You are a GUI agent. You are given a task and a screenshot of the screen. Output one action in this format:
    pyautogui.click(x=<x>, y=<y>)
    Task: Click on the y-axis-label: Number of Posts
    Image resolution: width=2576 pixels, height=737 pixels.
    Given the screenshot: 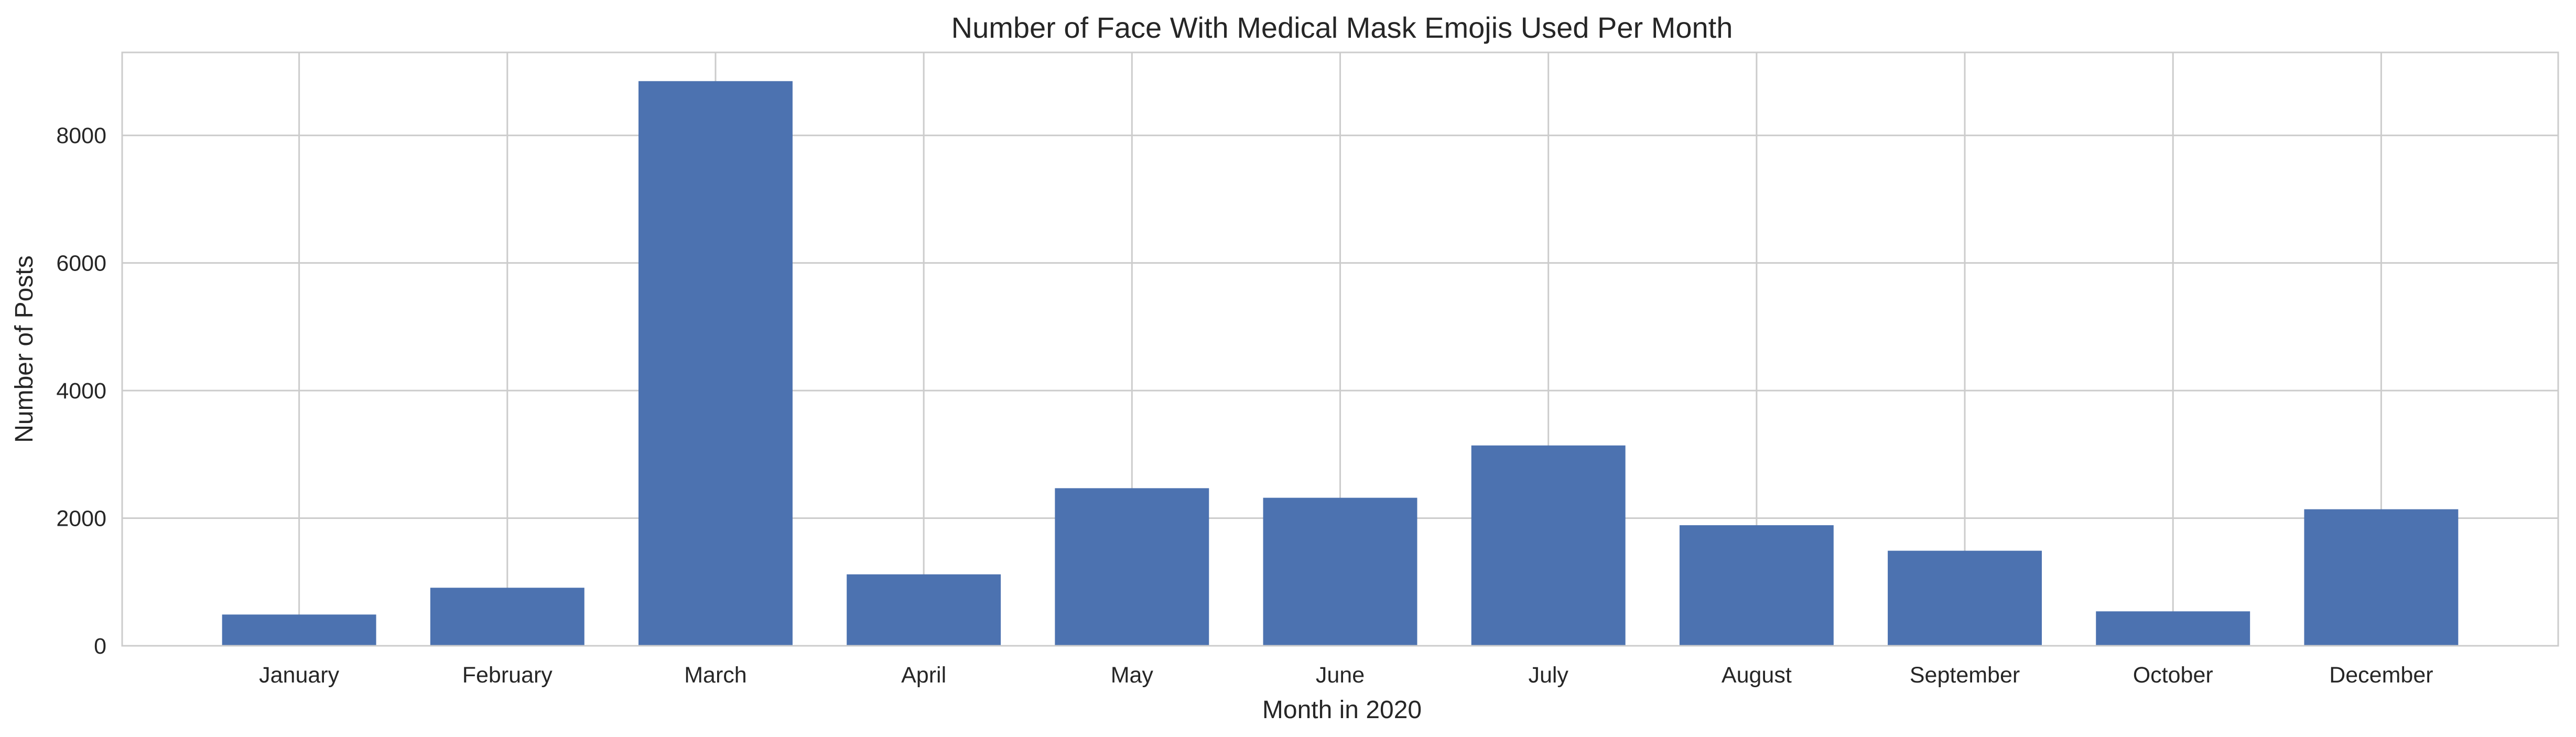 What is the action you would take?
    pyautogui.click(x=24, y=348)
    